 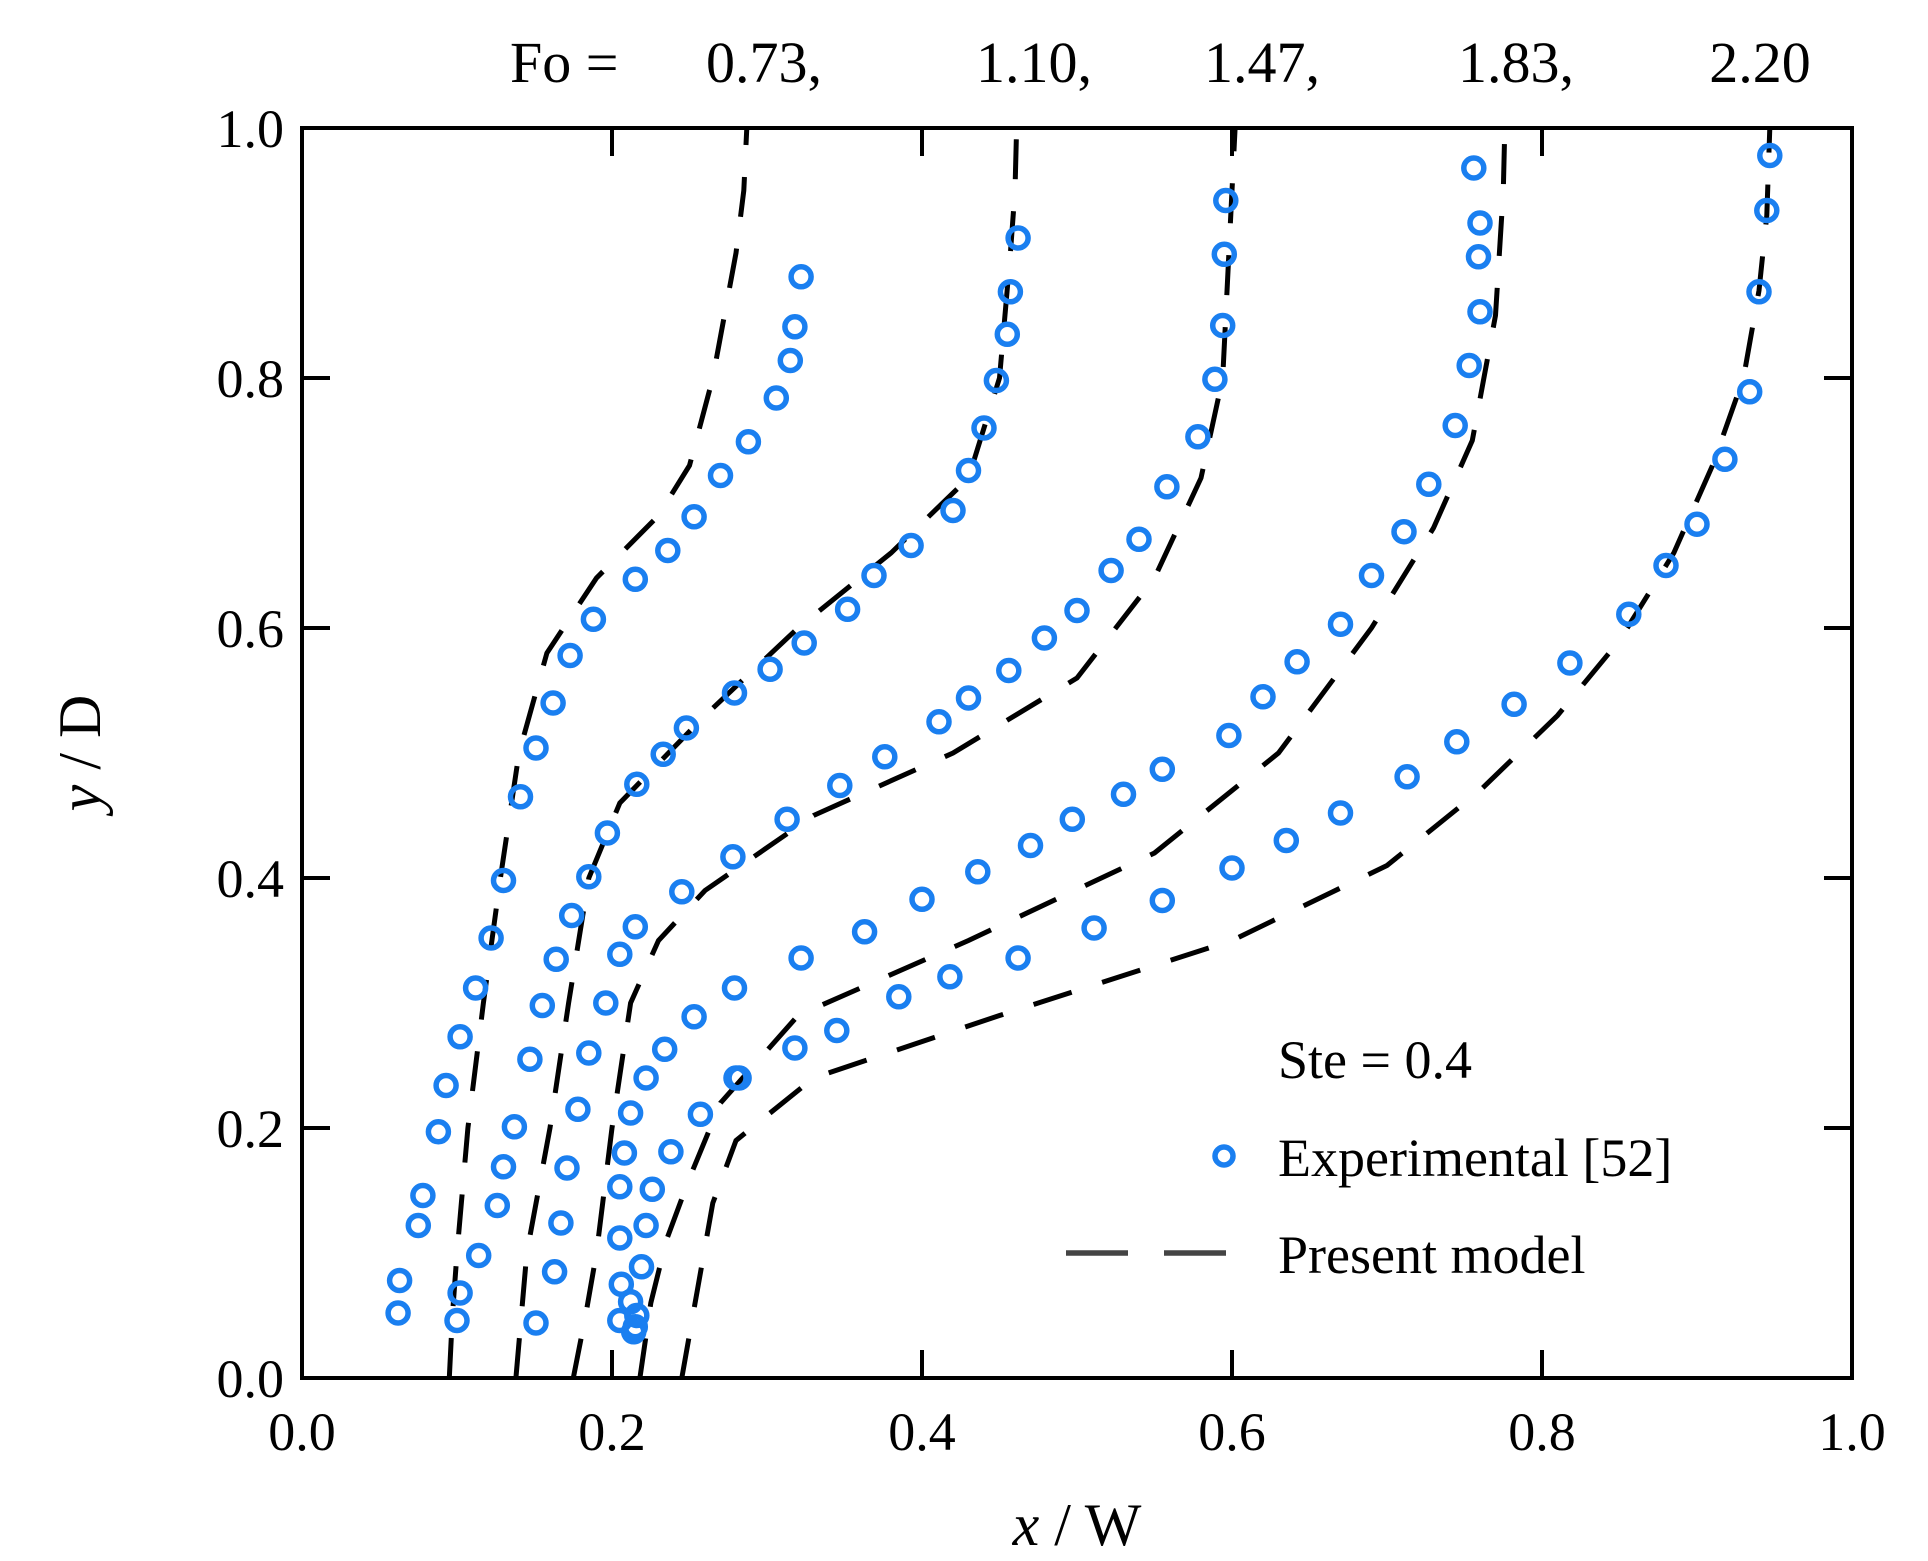 What do you see at coordinates (1542, 1432) in the screenshot?
I see `x-tick-label-4: 0.8` at bounding box center [1542, 1432].